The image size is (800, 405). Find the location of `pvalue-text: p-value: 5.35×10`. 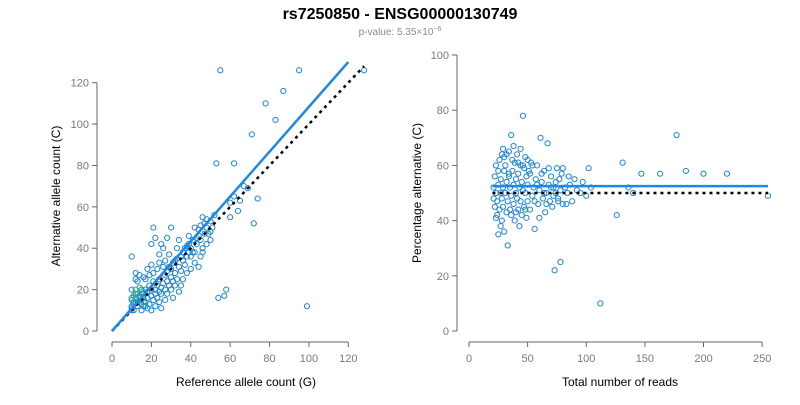

pvalue-text: p-value: 5.35×10 is located at coordinates (396, 32).